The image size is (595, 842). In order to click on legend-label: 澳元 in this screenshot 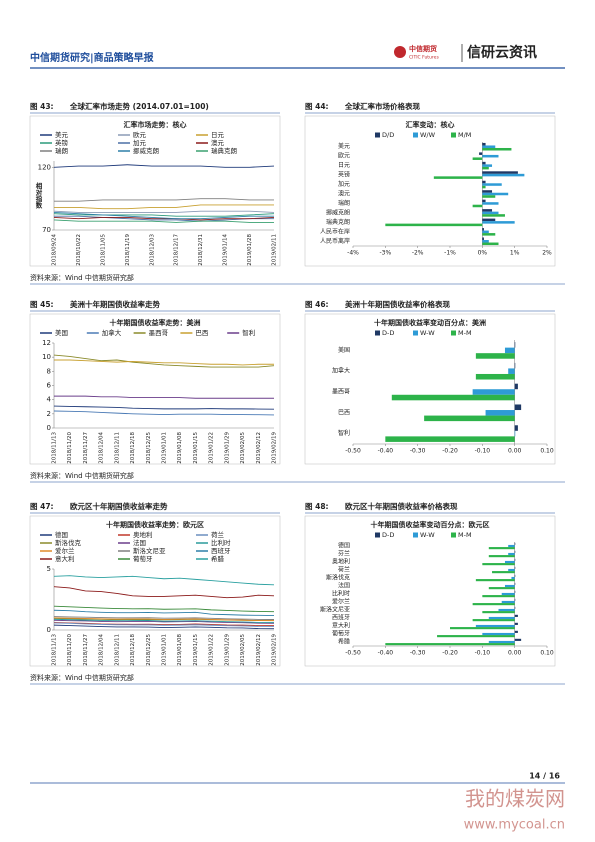, I will do `click(218, 142)`.